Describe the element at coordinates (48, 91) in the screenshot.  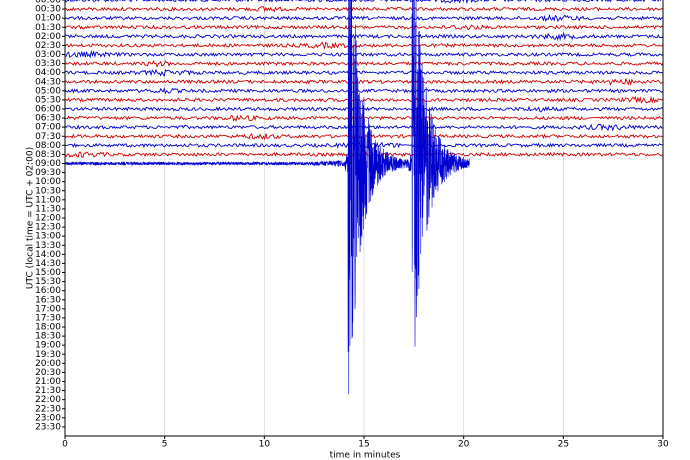
I see `y-tick-label: 05:00` at that location.